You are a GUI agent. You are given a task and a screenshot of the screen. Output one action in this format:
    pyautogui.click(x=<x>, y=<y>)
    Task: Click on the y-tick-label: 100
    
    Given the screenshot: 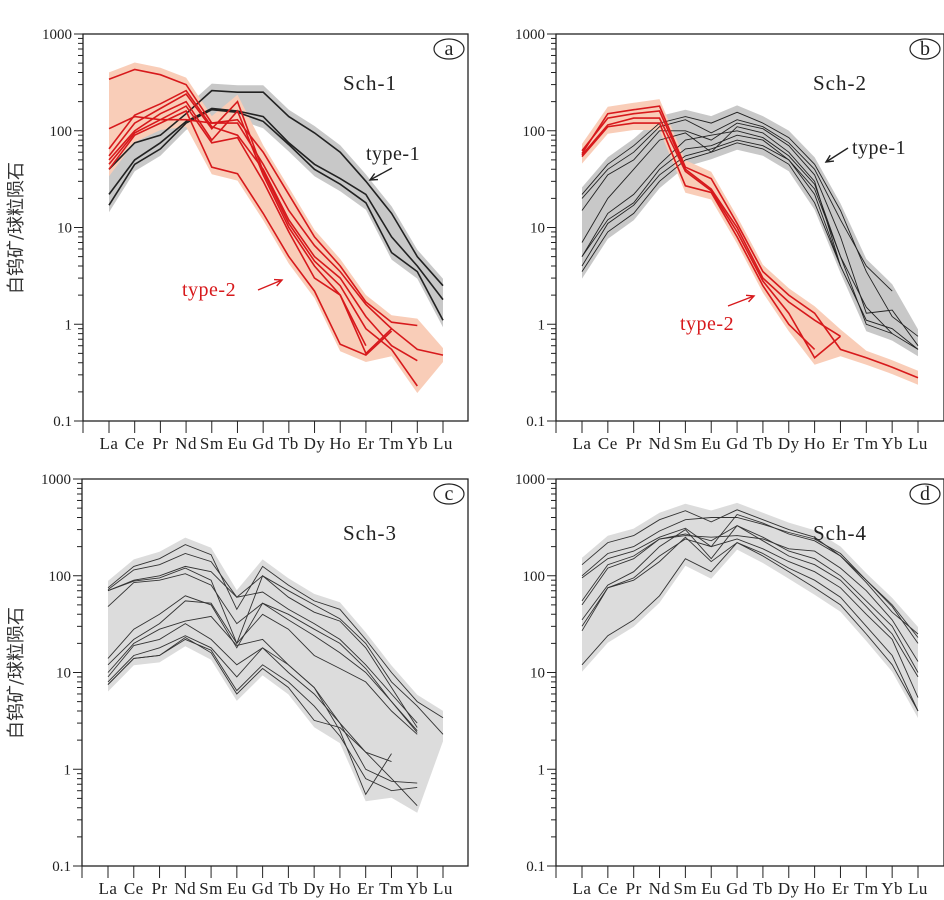 What is the action you would take?
    pyautogui.click(x=534, y=577)
    